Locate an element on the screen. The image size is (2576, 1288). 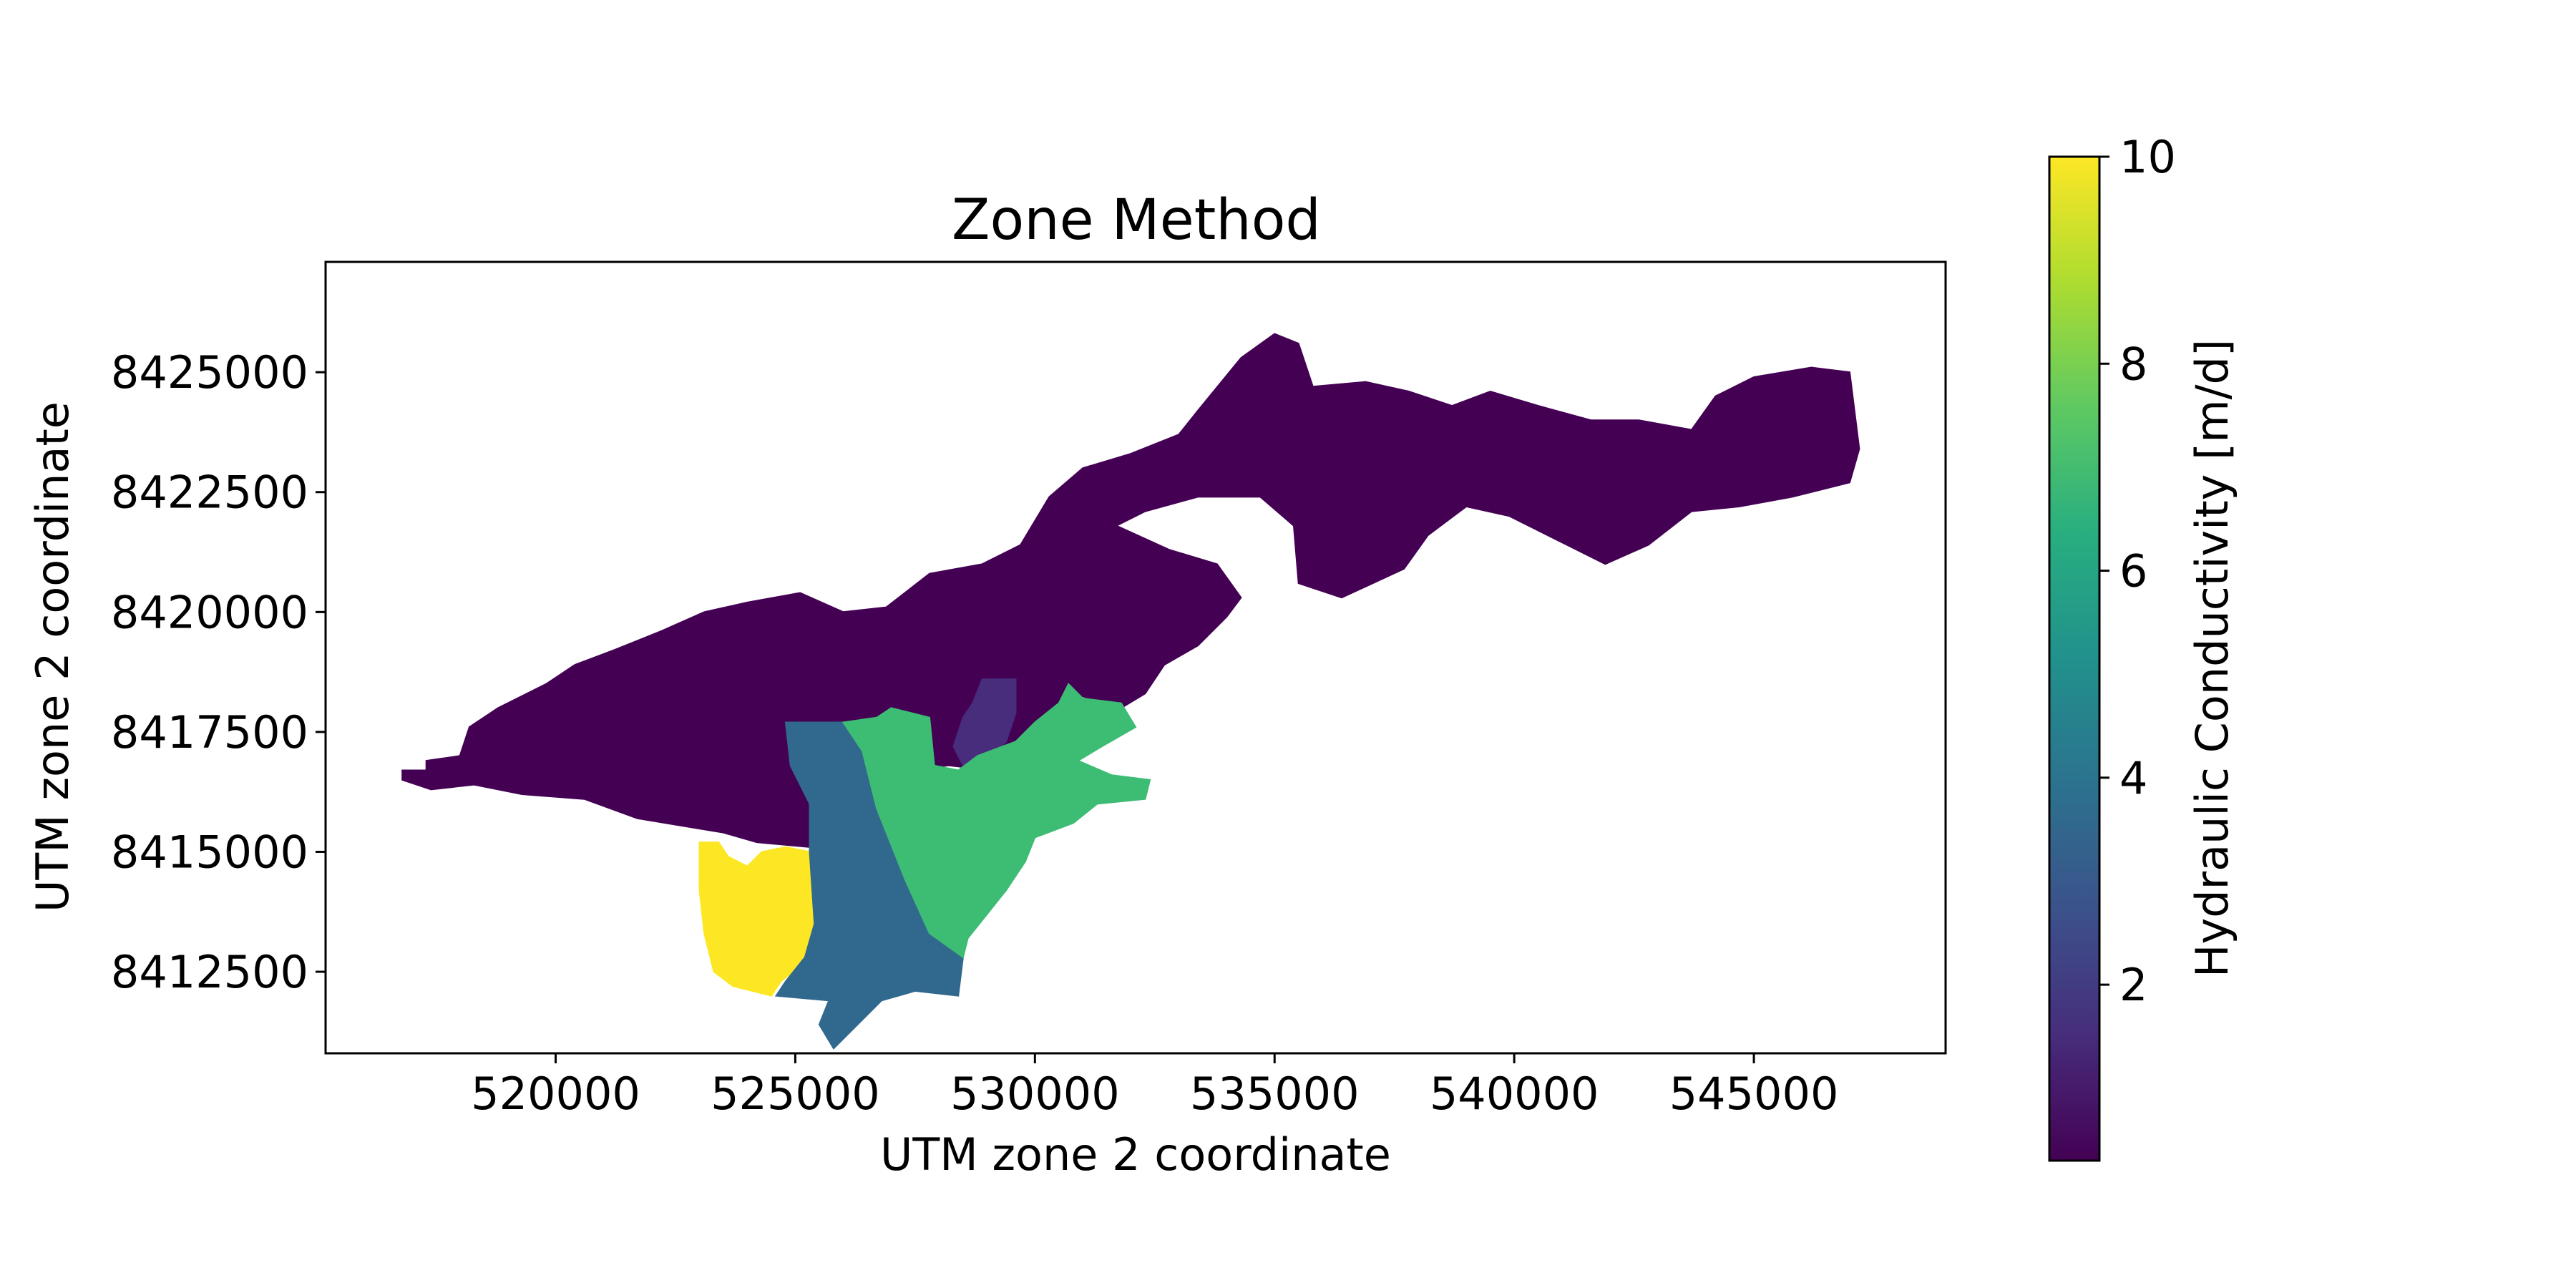
x-axis-label: UTM zone 2 coordinate is located at coordinates (1135, 1154).